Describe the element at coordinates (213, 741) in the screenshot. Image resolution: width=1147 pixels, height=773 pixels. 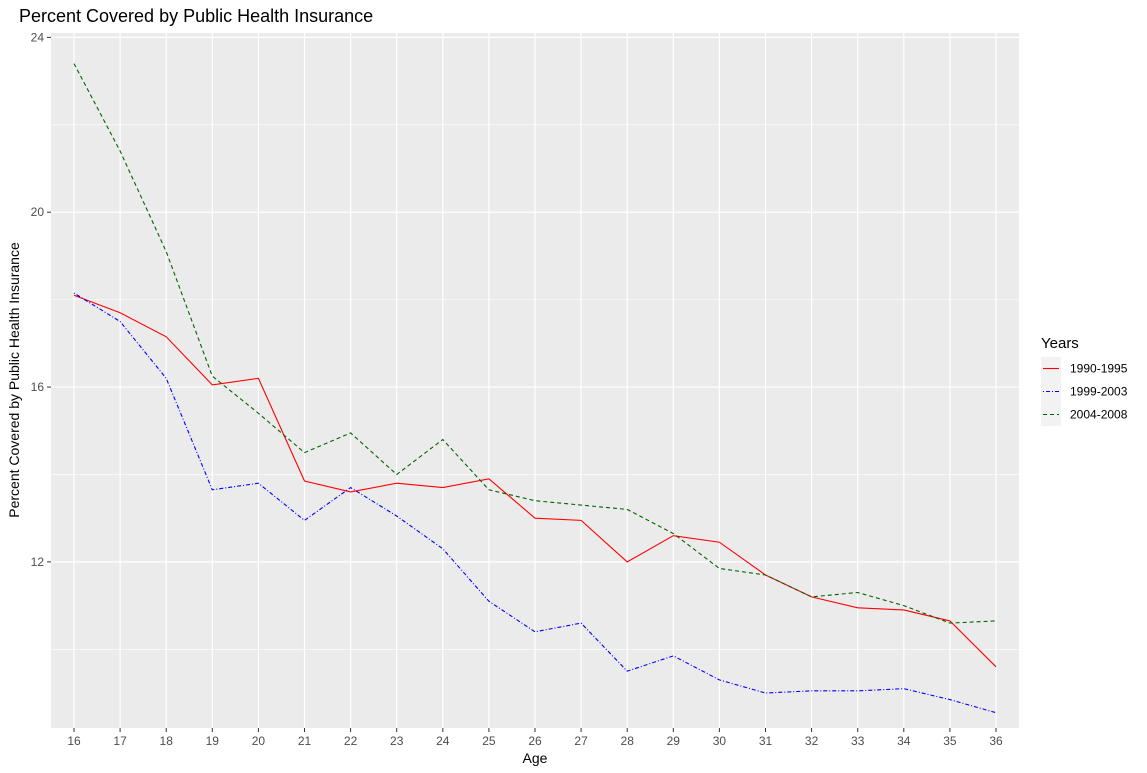
I see `x-tick-label: 19` at that location.